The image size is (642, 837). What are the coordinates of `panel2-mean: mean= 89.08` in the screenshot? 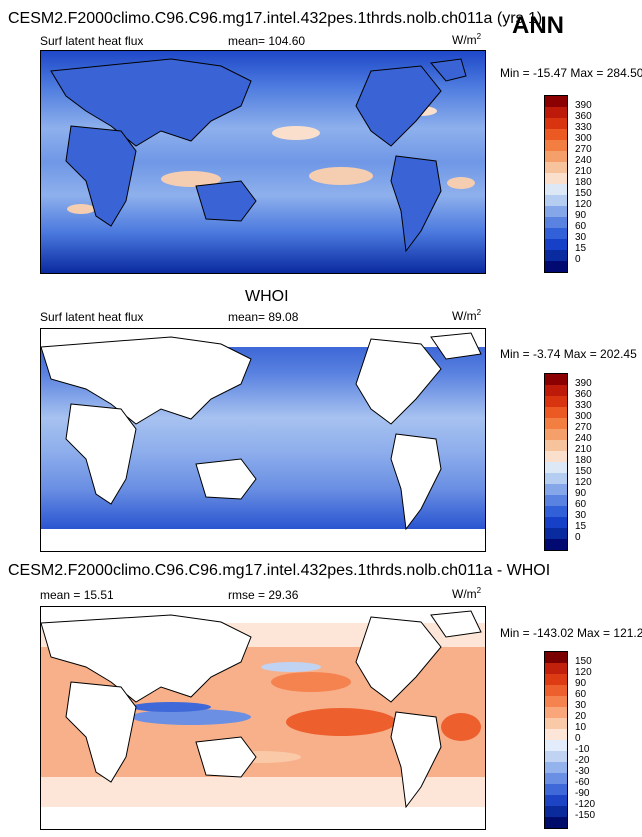 It's located at (263, 317).